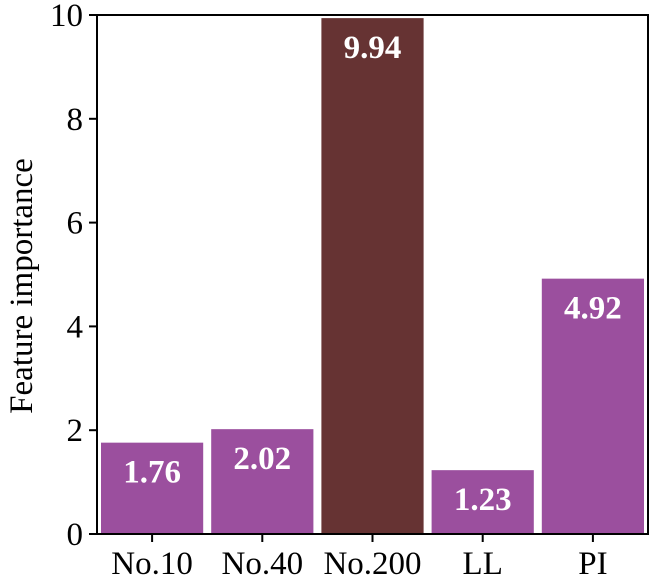 This screenshot has height=587, width=656. Describe the element at coordinates (483, 564) in the screenshot. I see `x-tick-label: LL` at that location.